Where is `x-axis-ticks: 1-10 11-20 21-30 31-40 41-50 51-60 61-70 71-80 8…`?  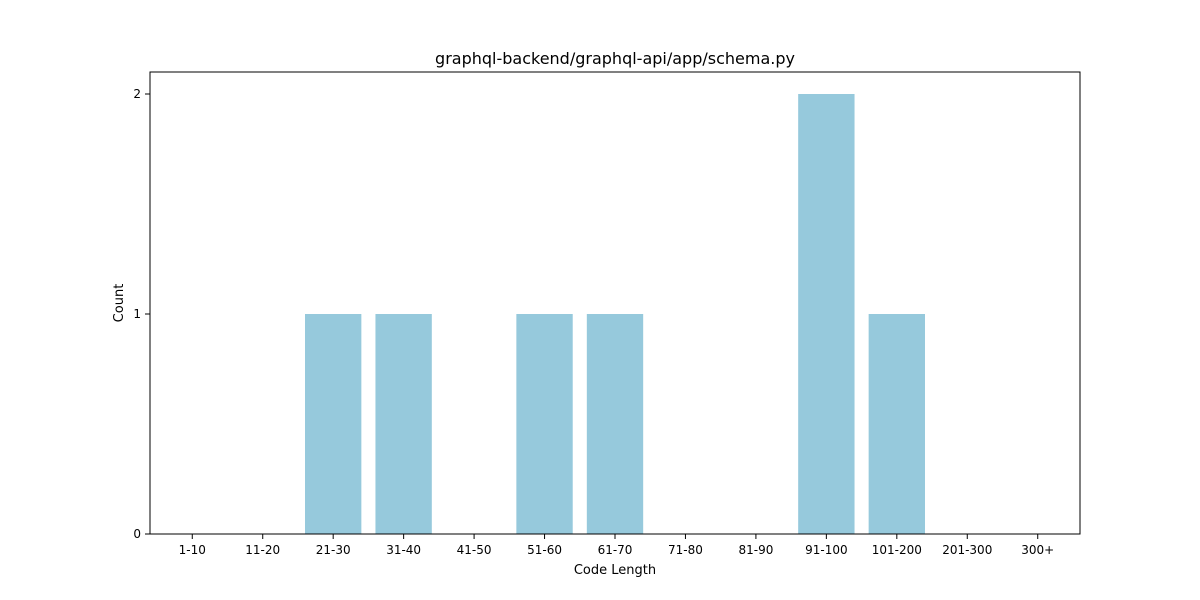
x-axis-ticks: 1-10 11-20 21-30 31-40 41-50 51-60 61-70 71-80 8… is located at coordinates (617, 545).